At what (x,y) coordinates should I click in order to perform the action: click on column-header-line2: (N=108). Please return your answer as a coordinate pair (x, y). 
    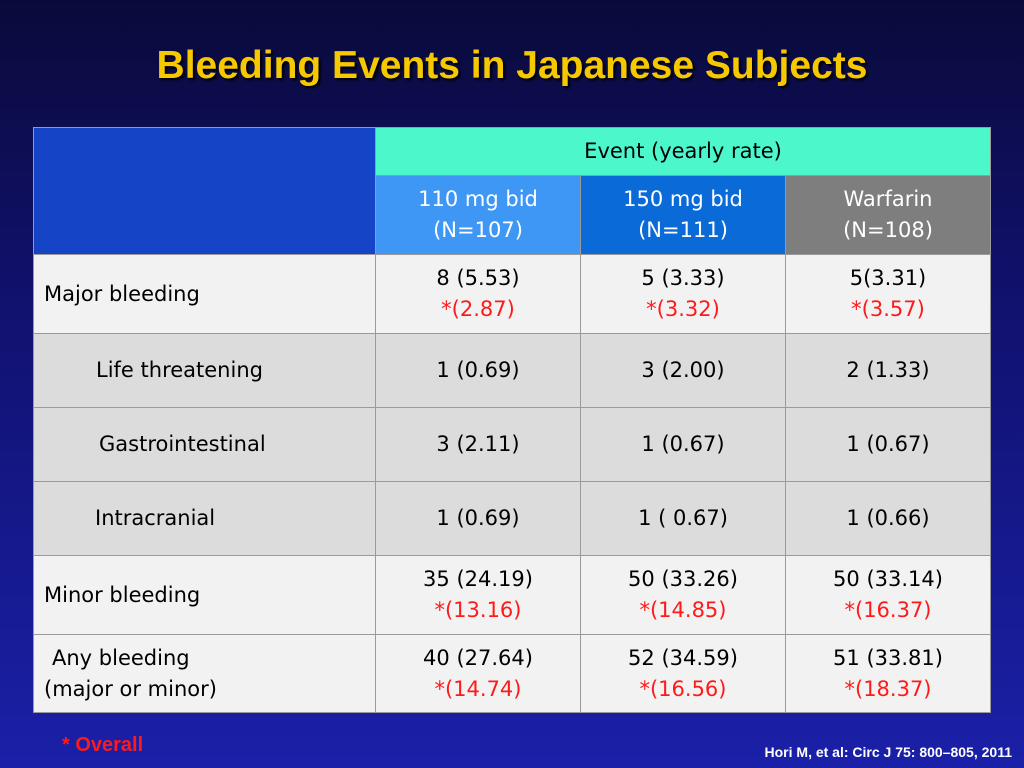
    Looking at the image, I should click on (888, 230).